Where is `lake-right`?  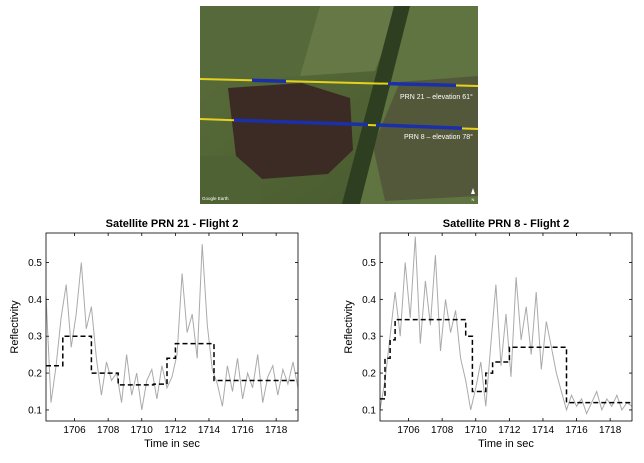 lake-right is located at coordinates (425, 138).